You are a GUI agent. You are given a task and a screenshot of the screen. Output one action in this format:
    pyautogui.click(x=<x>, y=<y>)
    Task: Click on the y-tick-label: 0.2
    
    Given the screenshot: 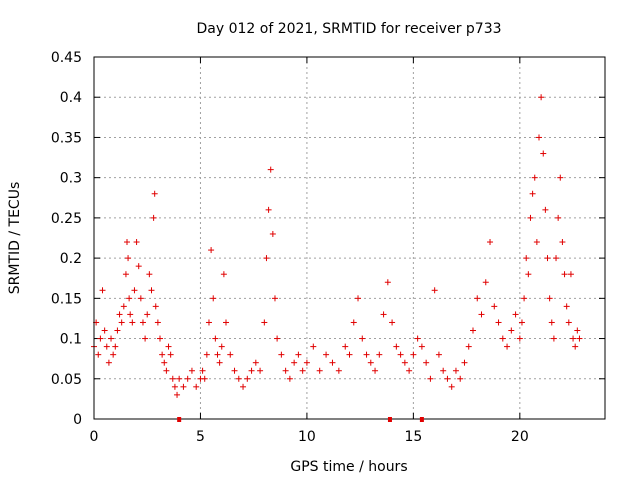 What is the action you would take?
    pyautogui.click(x=71, y=259)
    